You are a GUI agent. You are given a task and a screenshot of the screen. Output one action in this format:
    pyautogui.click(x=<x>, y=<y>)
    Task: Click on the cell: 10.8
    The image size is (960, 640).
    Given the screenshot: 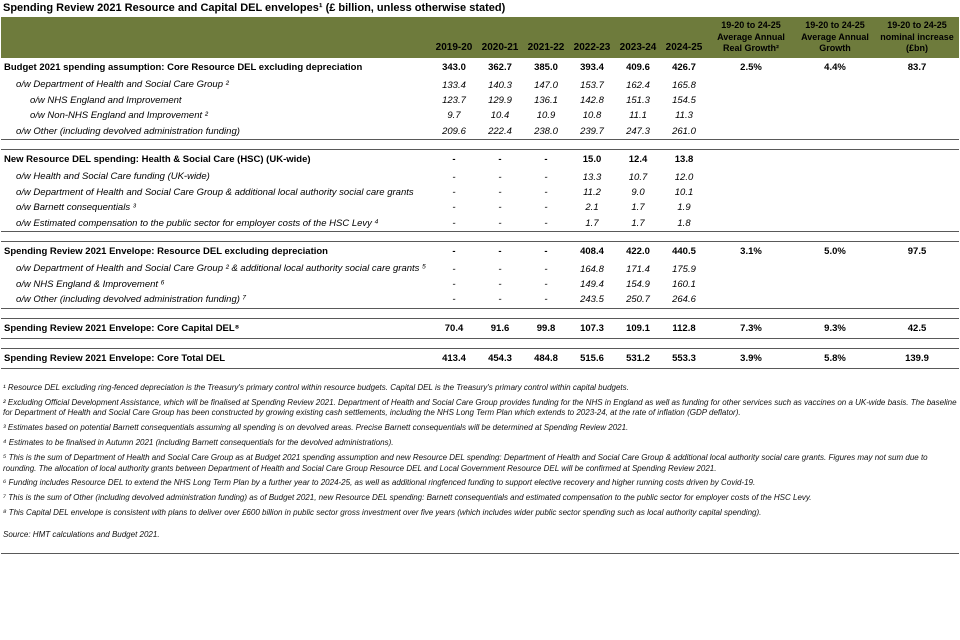 What is the action you would take?
    pyautogui.click(x=592, y=116)
    